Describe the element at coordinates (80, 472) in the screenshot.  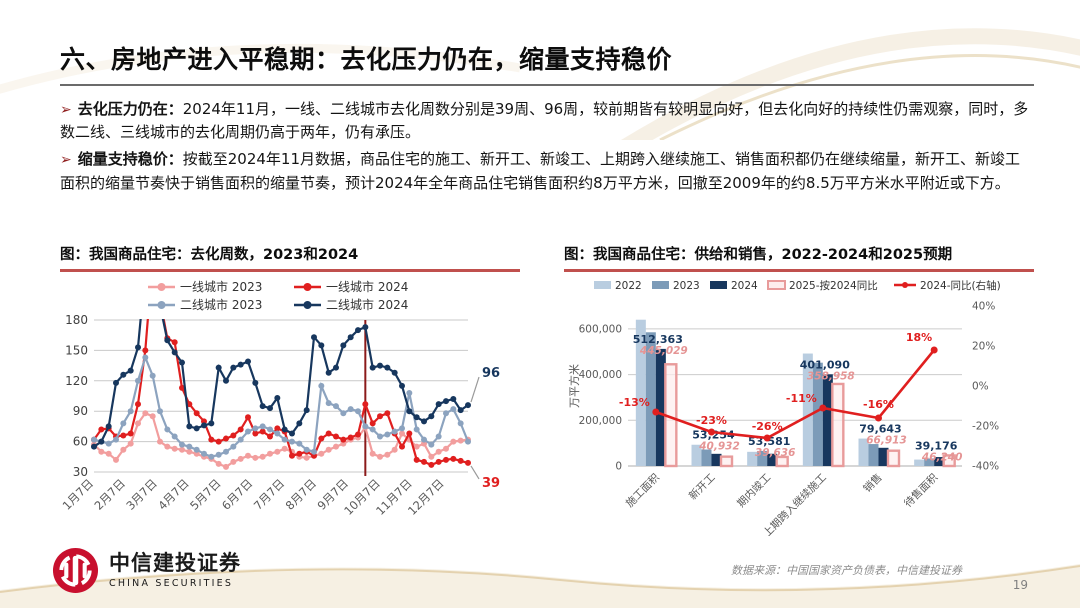
I see `svg-text: 30` at that location.